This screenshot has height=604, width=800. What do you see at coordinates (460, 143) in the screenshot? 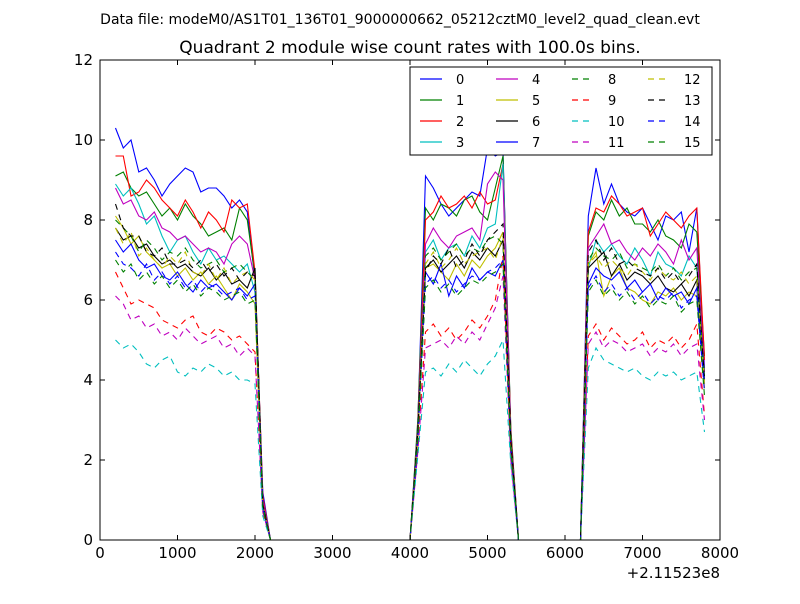
I see `legend-label-3: 3` at bounding box center [460, 143].